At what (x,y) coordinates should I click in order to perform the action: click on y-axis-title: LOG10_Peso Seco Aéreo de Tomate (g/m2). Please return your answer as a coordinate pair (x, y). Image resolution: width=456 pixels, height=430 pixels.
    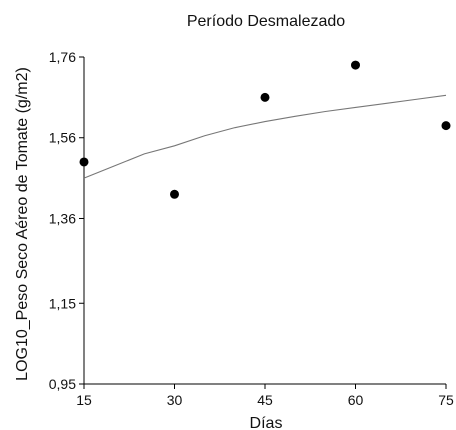
    Looking at the image, I should click on (22, 224).